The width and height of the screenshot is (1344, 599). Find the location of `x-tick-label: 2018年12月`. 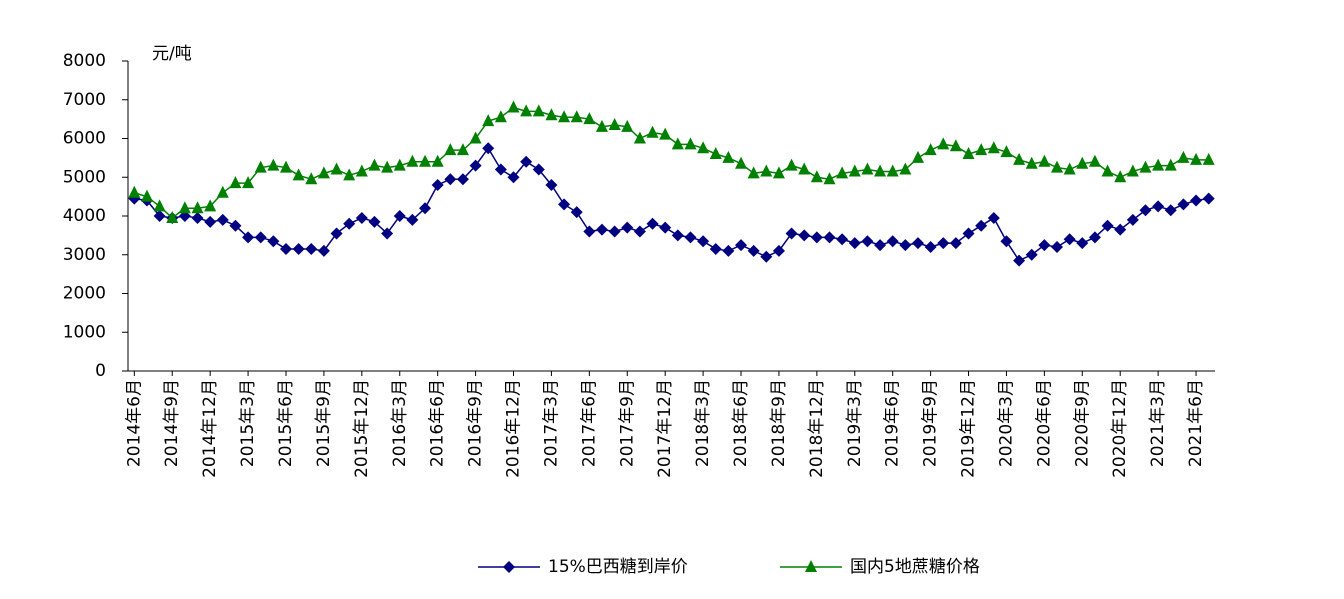

x-tick-label: 2018年12月 is located at coordinates (817, 428).